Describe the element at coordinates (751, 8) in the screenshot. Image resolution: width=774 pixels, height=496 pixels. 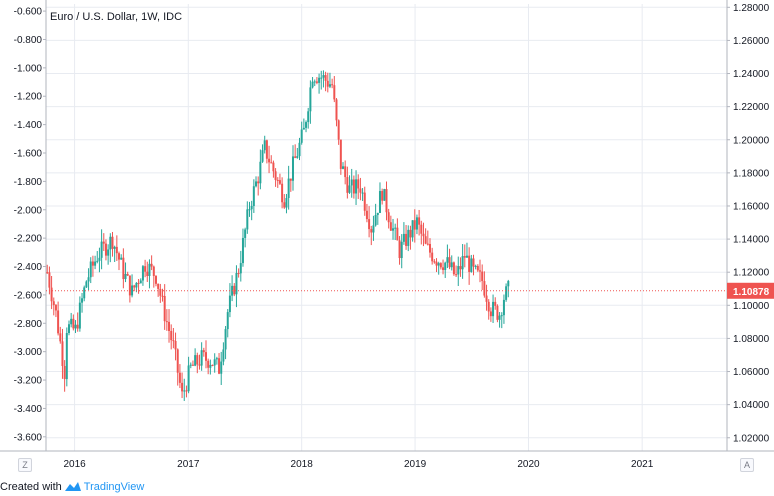
I see `right-tick-label: 1.28000` at that location.